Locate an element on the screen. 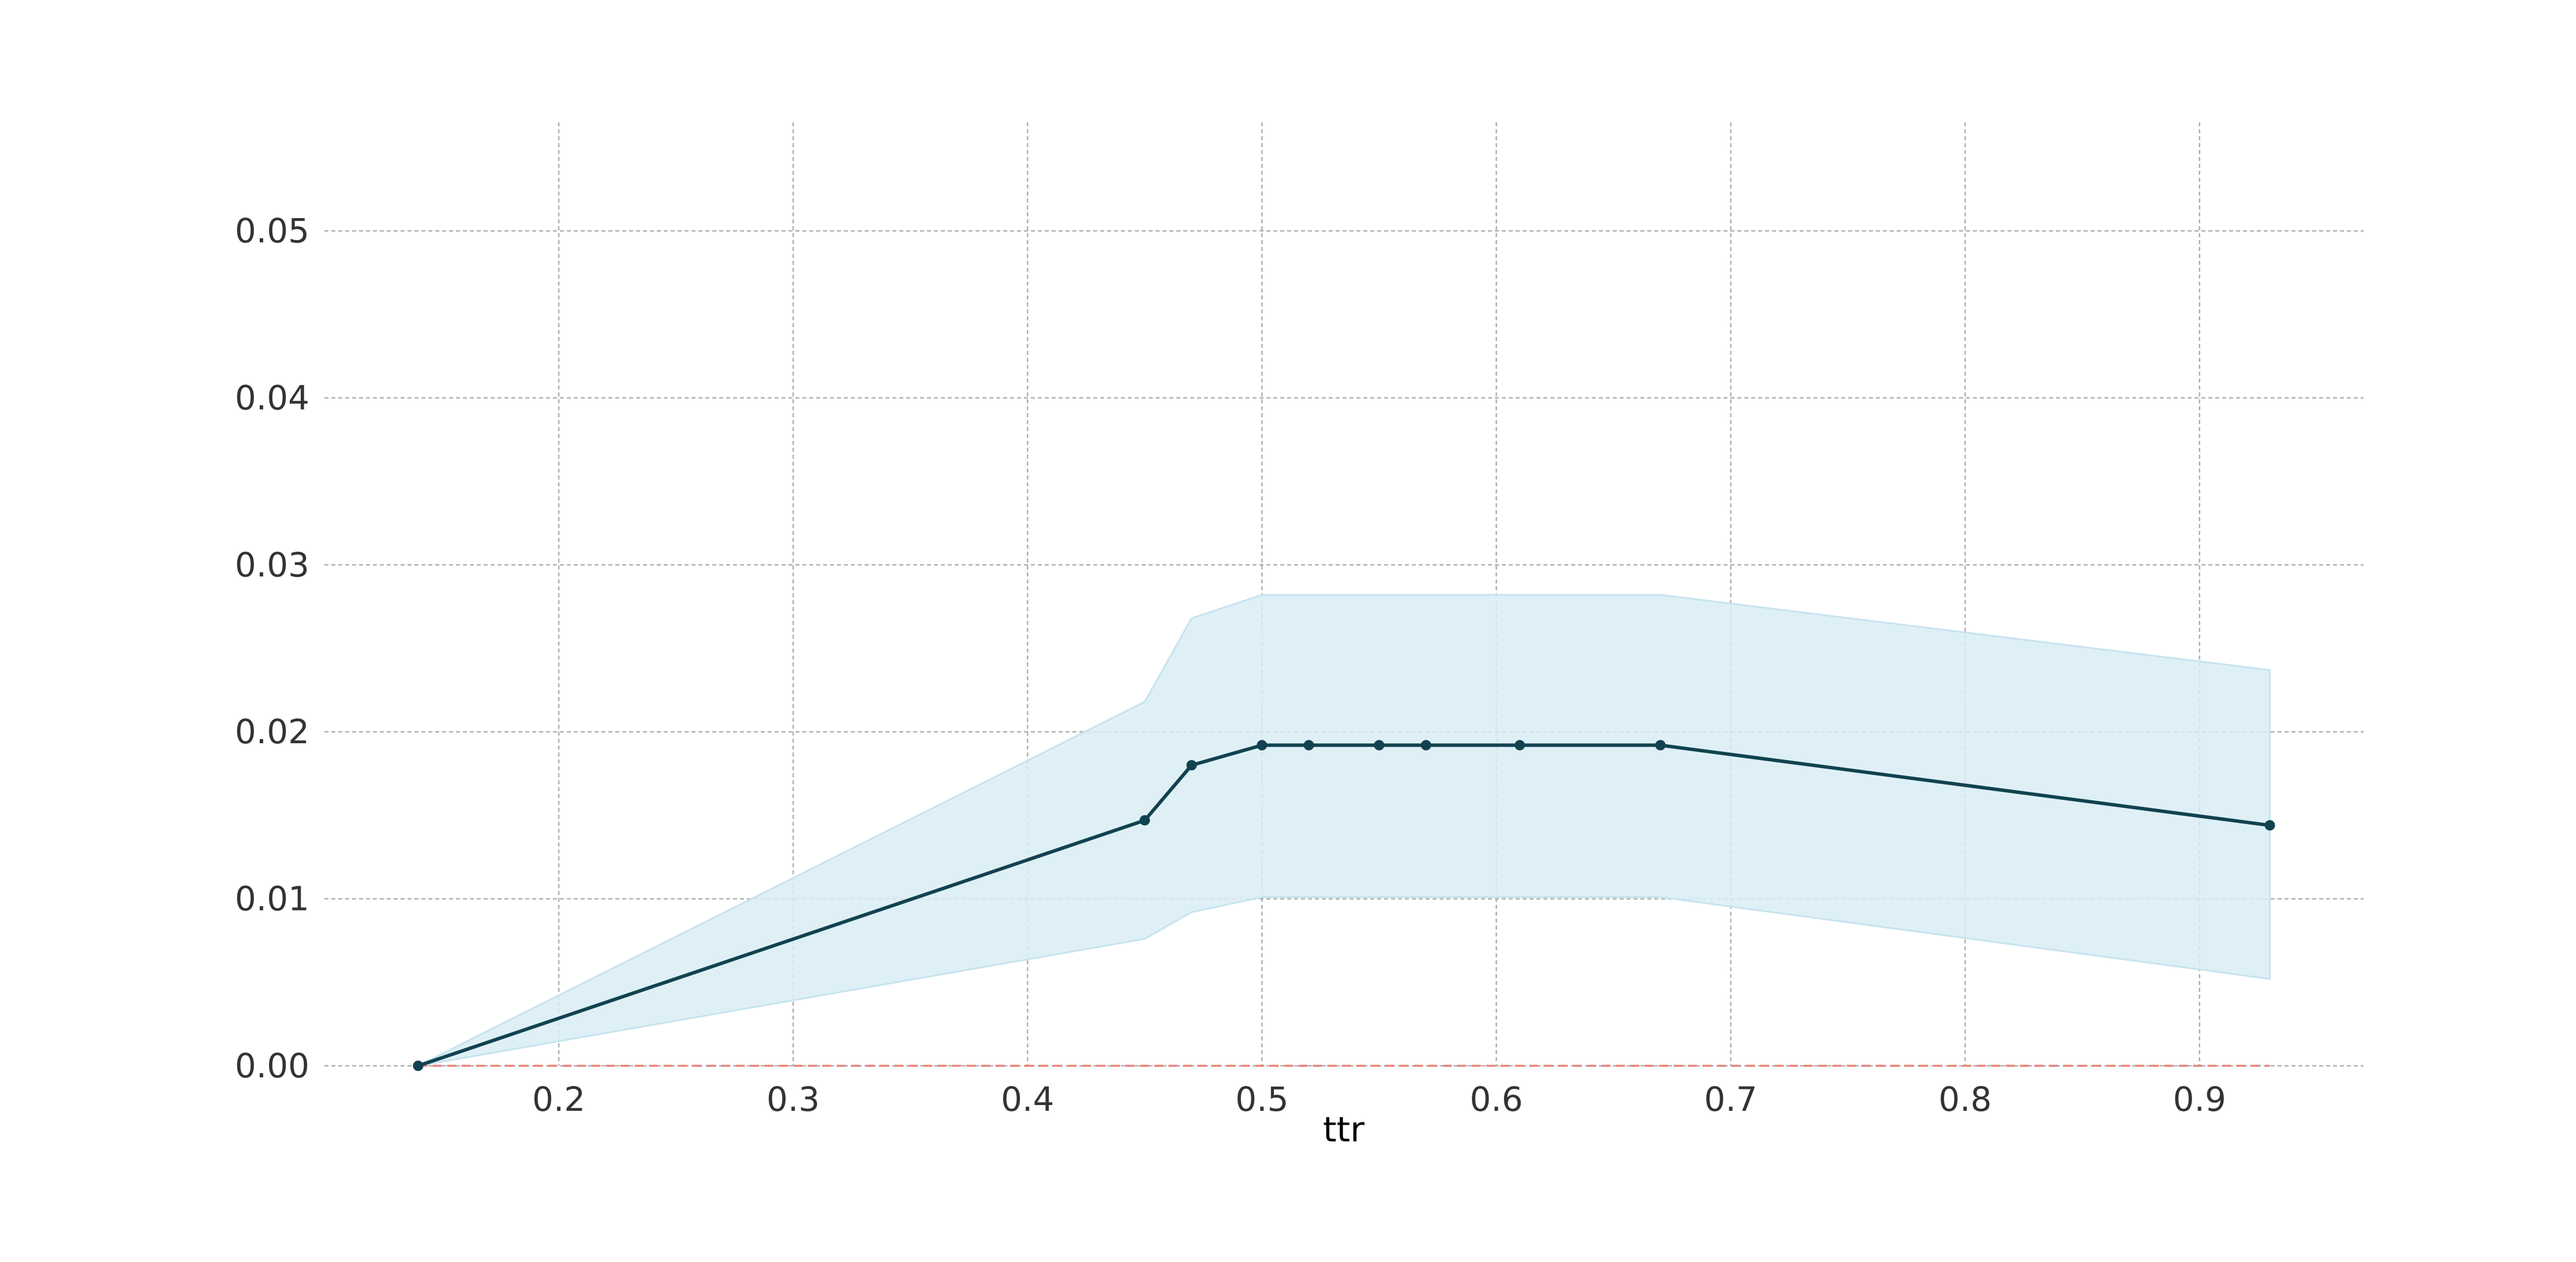 The image size is (2576, 1262). y-tick-label: 0.04 is located at coordinates (272, 397).